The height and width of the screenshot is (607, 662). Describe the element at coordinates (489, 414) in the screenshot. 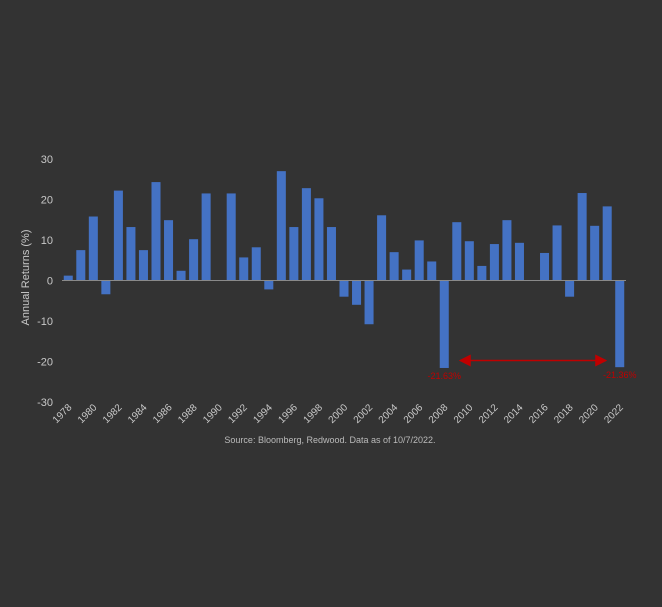

I see `x-tick-label: 2012` at that location.